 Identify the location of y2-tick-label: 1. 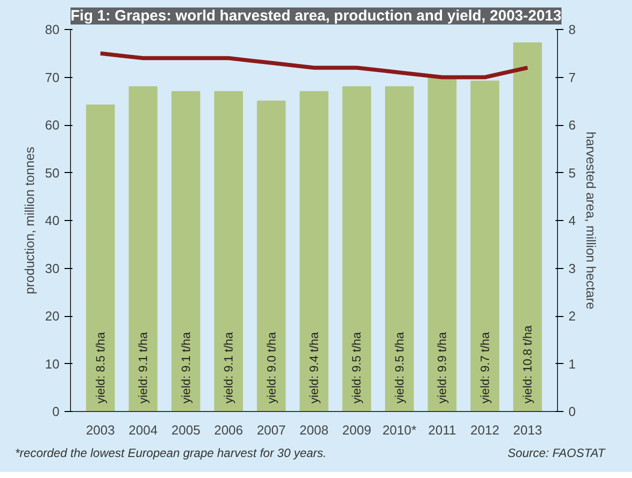
(572, 364).